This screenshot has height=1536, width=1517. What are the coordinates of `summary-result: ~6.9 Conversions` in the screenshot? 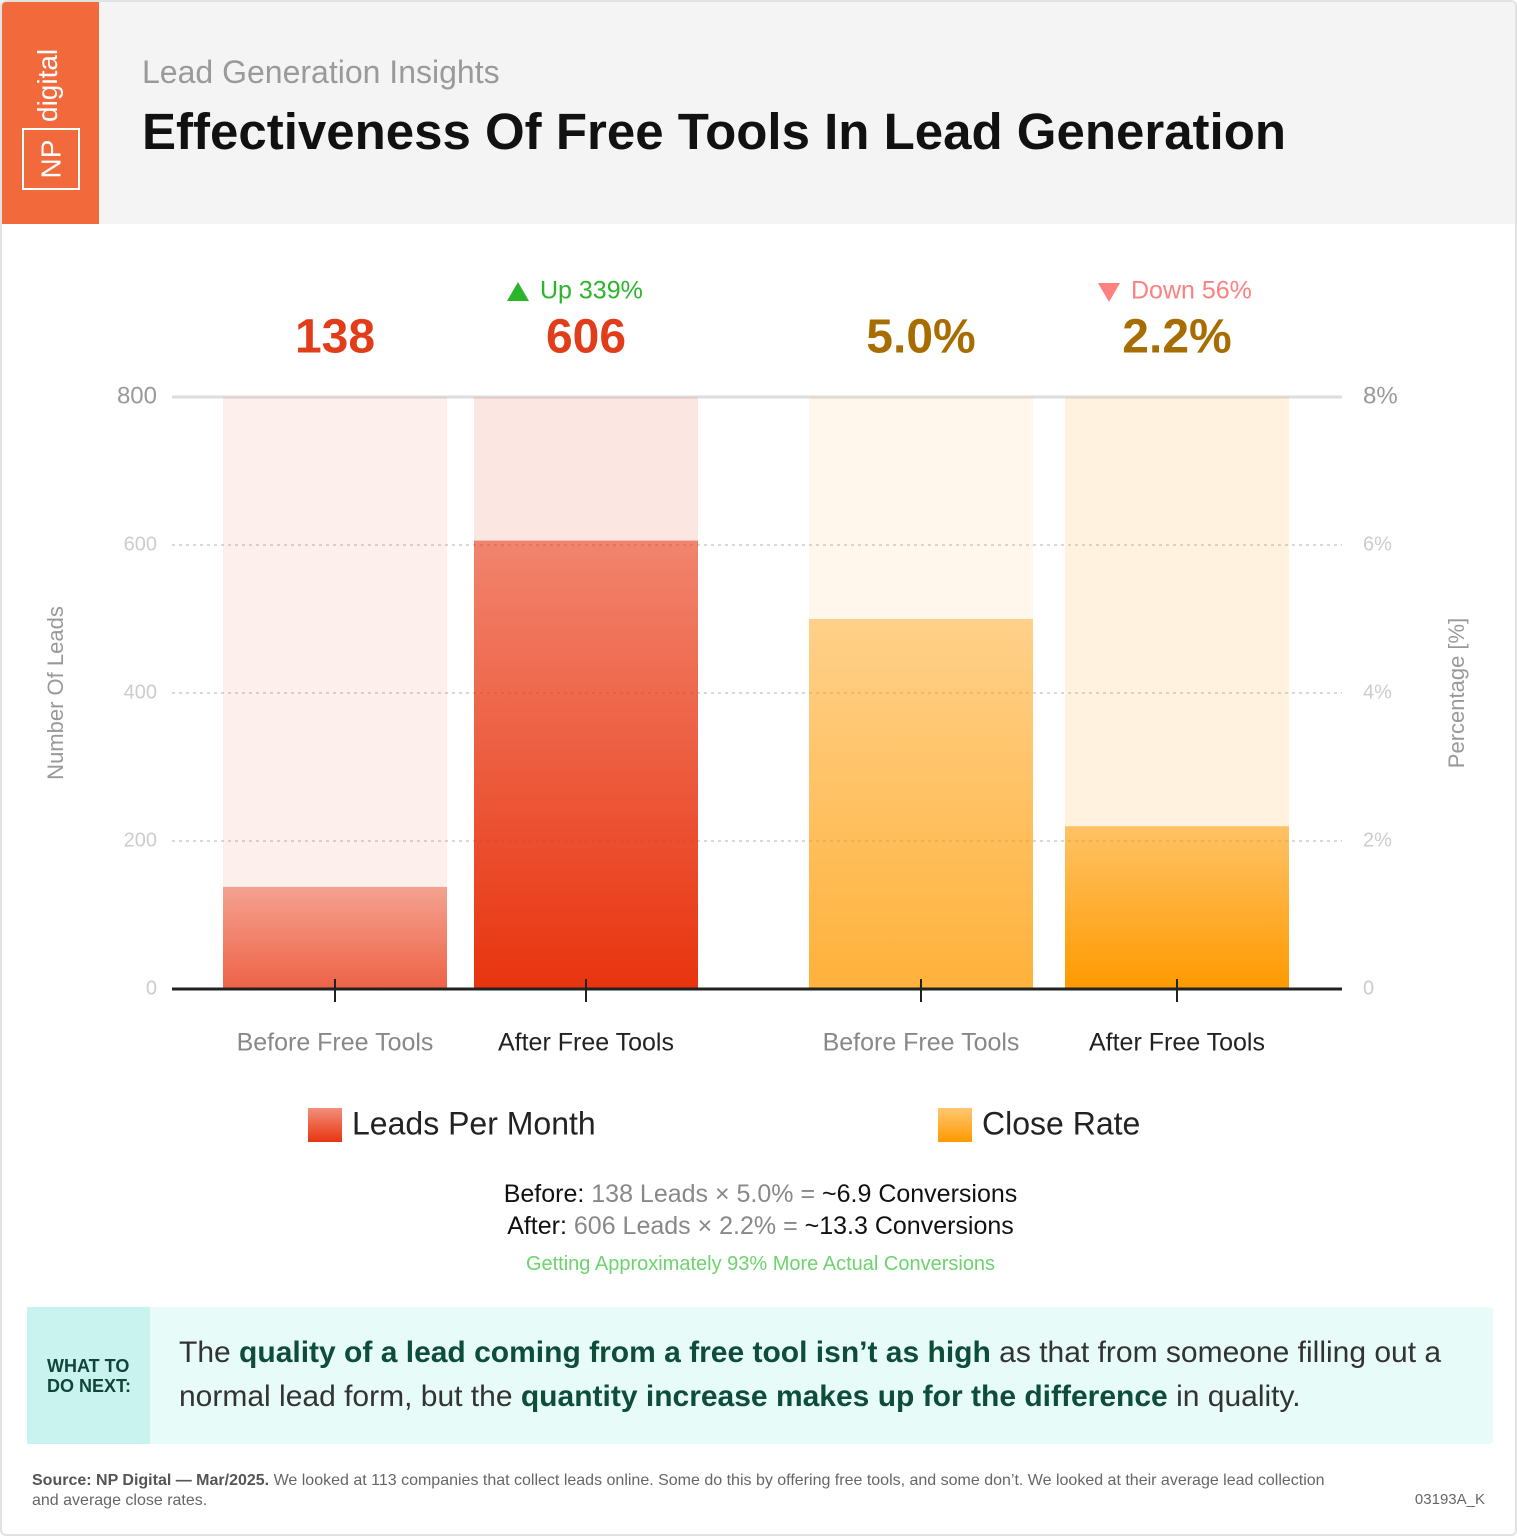 It's located at (920, 1194).